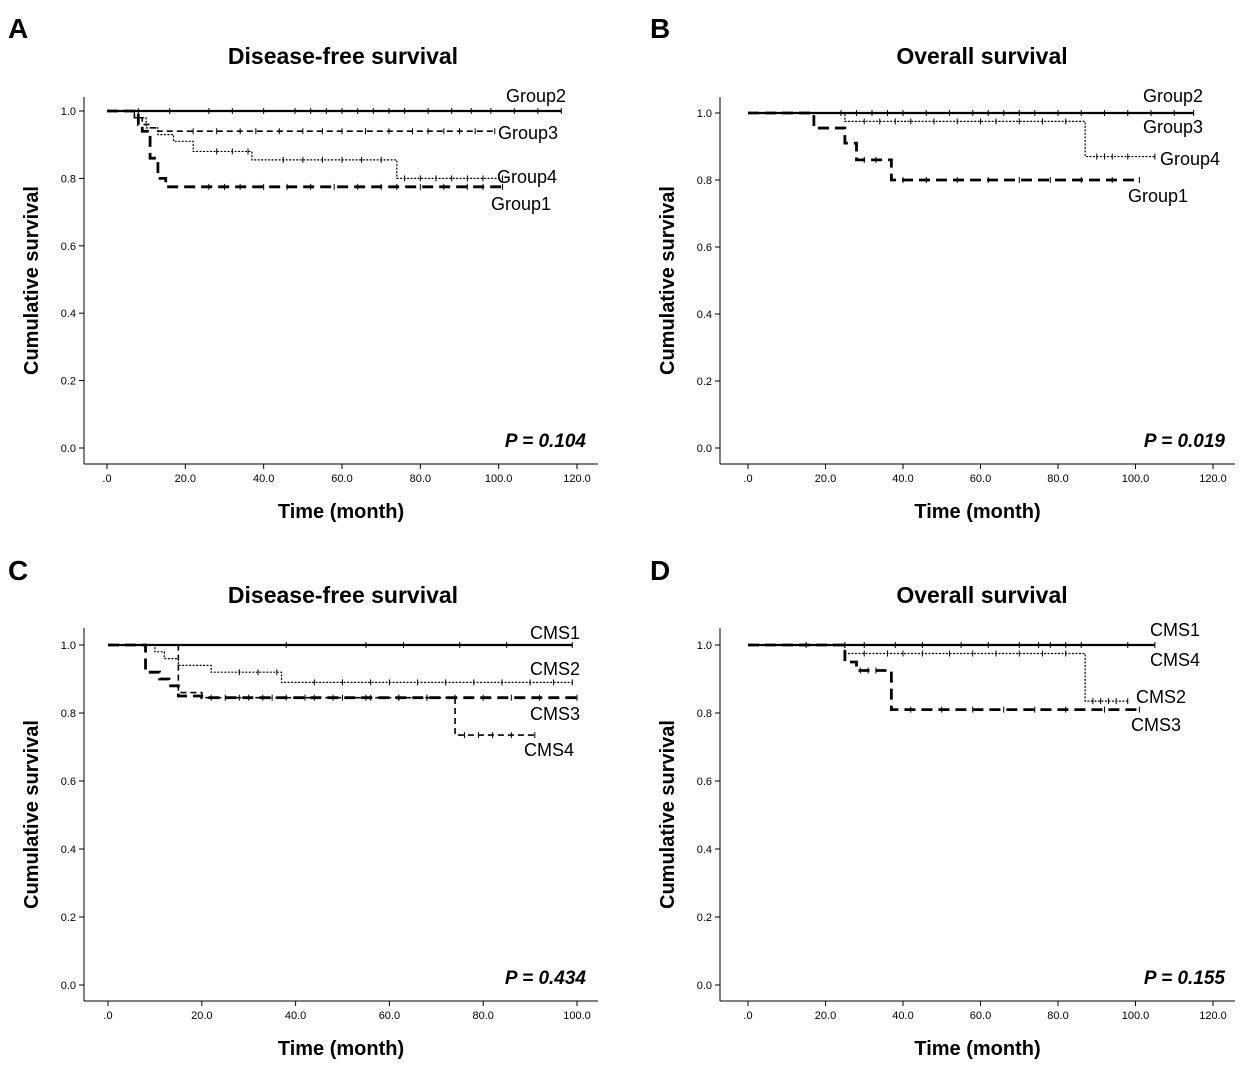 The width and height of the screenshot is (1241, 1065). I want to click on panel-letter: D, so click(660, 570).